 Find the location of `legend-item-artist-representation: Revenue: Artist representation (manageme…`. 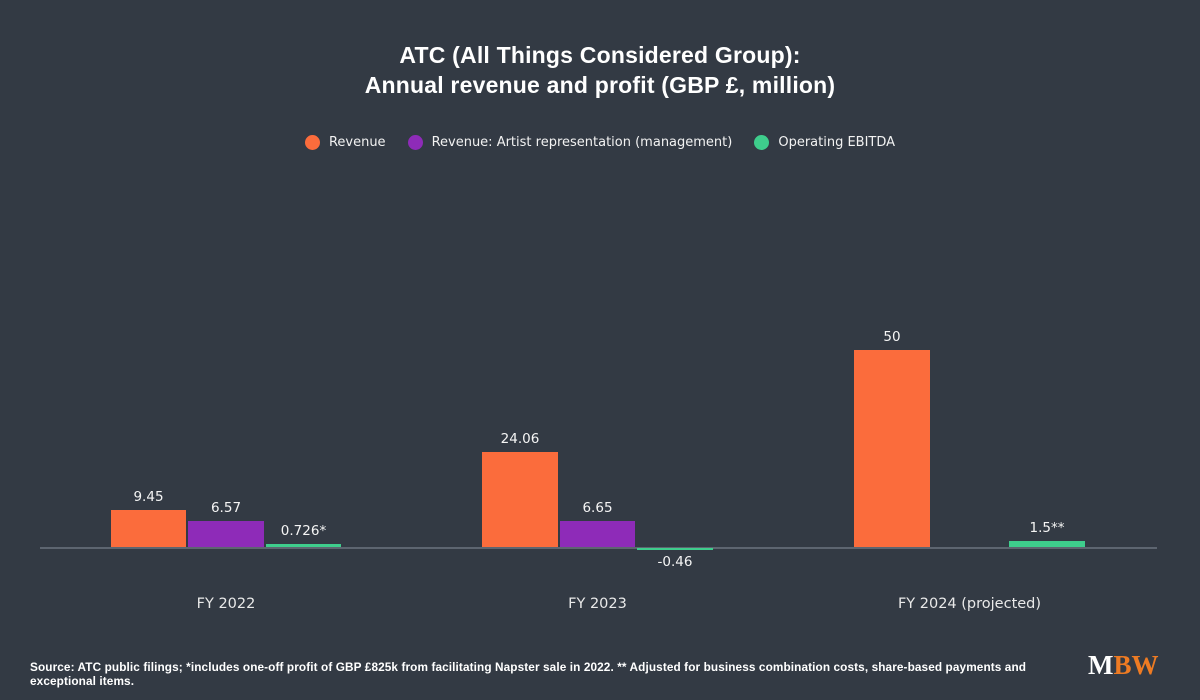

legend-item-artist-representation: Revenue: Artist representation (manageme… is located at coordinates (570, 142).